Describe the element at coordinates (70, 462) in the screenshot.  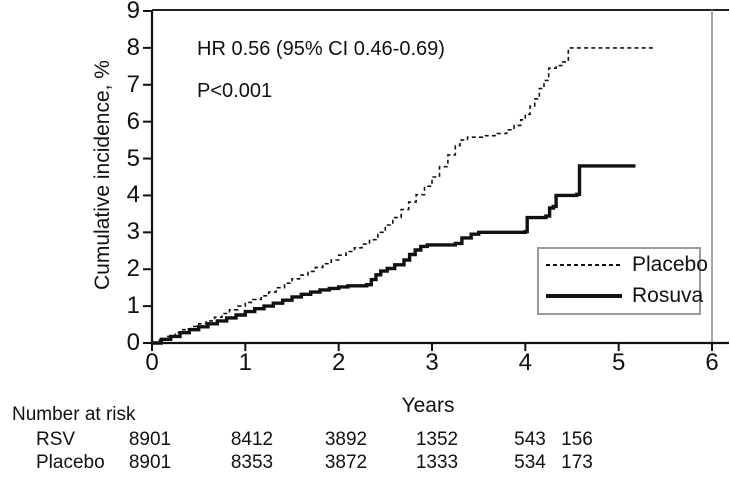
I see `risk-row-label: Placebo` at that location.